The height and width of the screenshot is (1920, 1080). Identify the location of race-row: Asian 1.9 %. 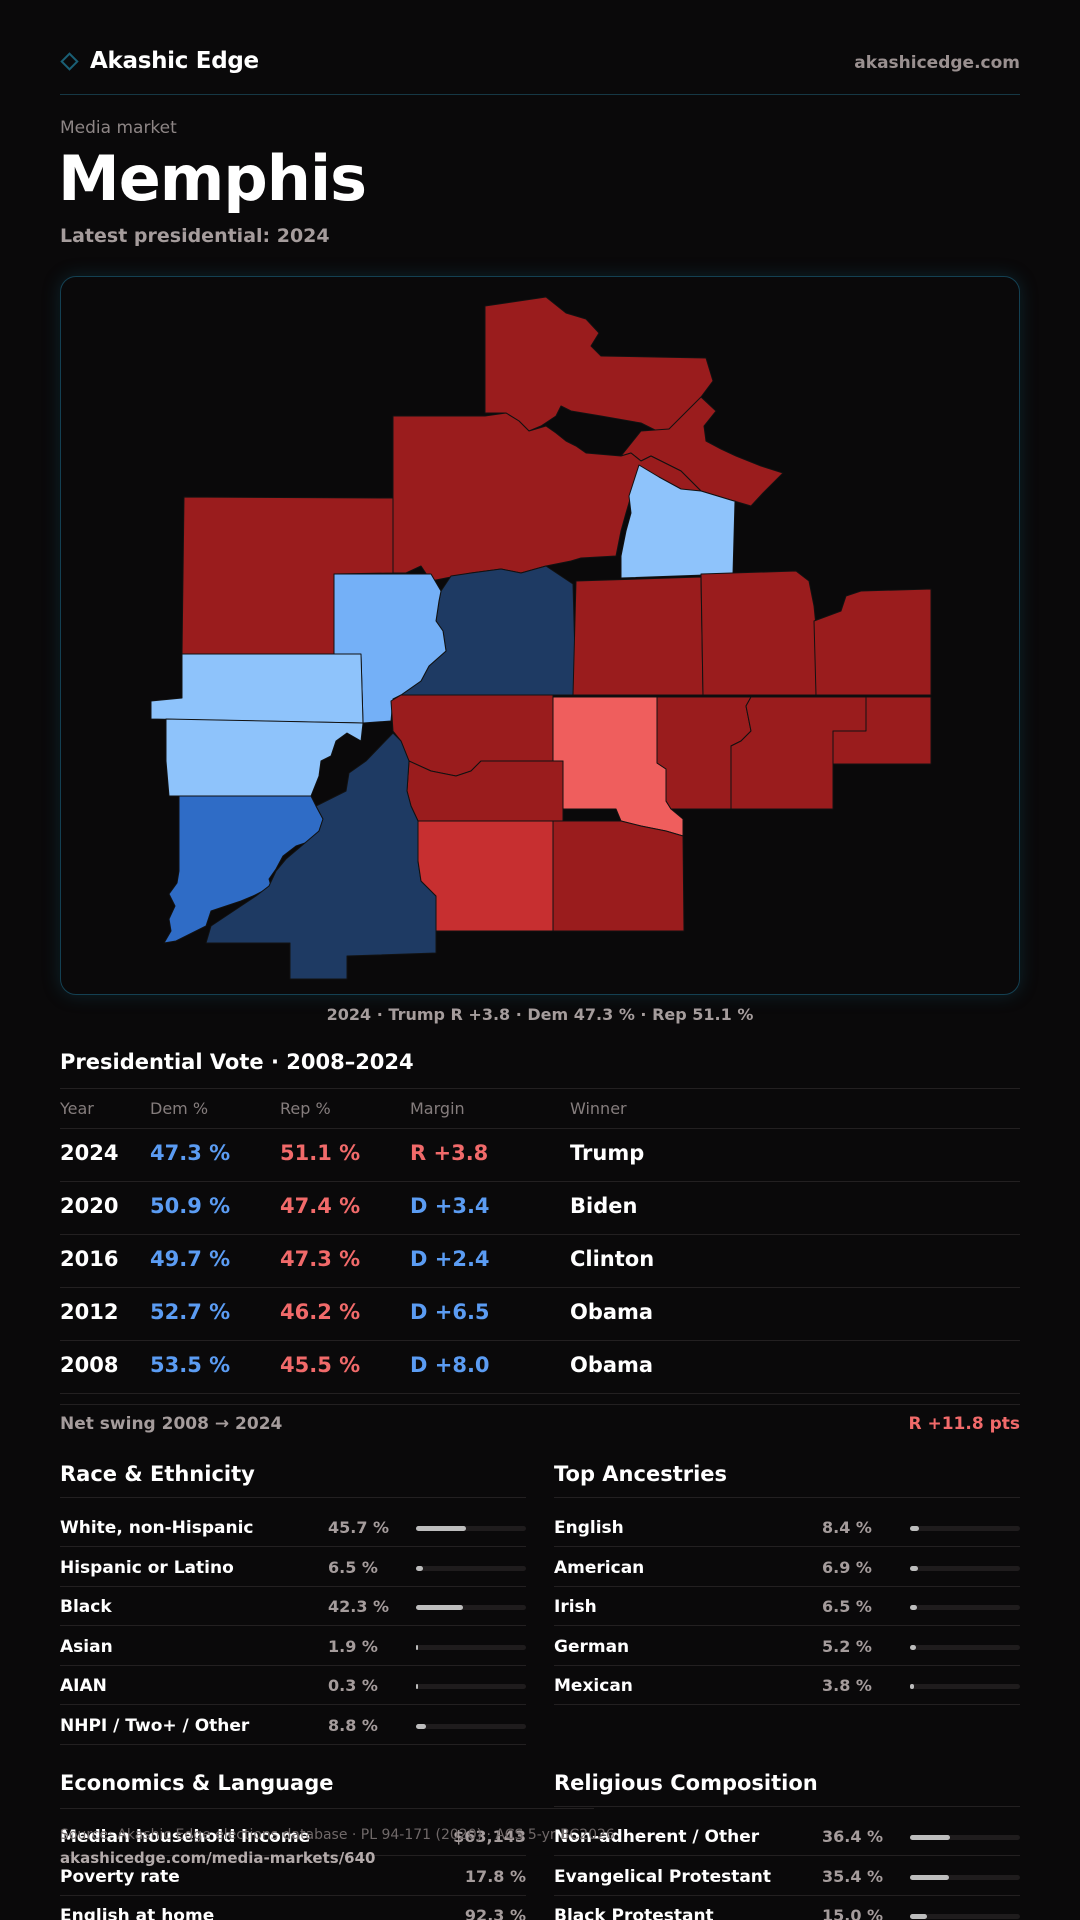
(293, 1646).